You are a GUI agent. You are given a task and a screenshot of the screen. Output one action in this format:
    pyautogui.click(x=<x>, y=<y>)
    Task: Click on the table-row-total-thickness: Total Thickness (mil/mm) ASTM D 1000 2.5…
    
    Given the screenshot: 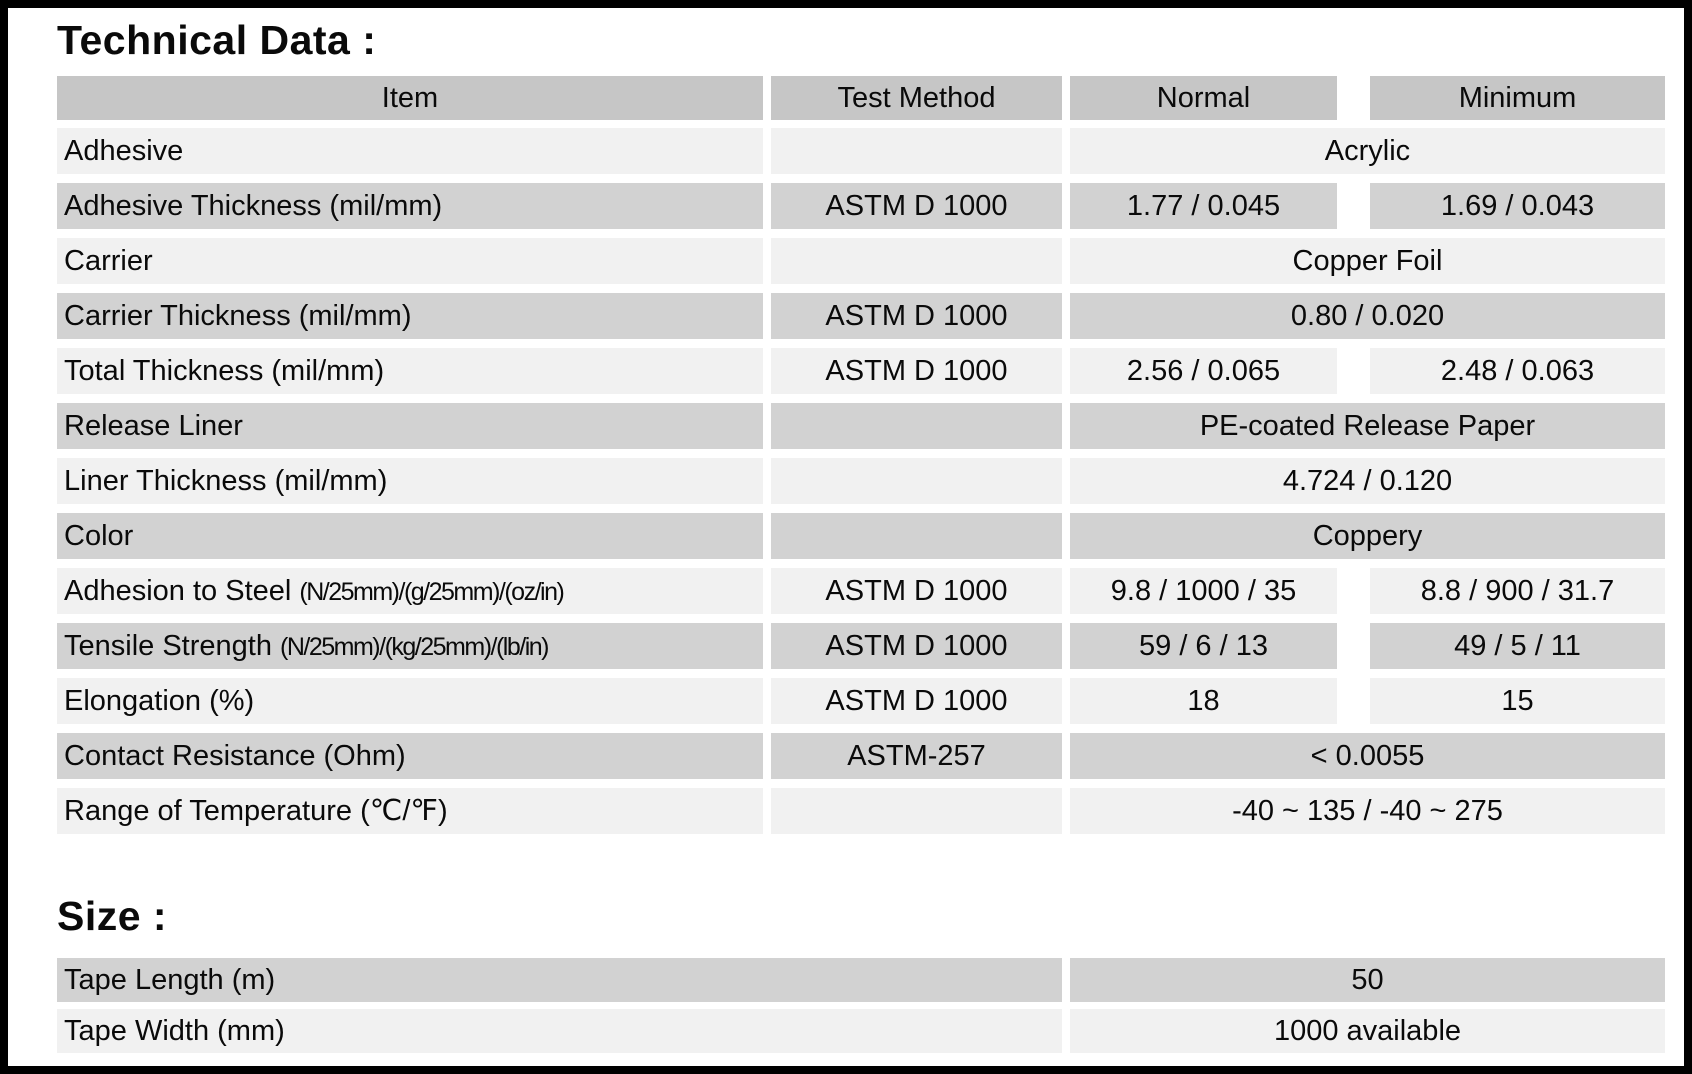 What is the action you would take?
    pyautogui.click(x=861, y=371)
    